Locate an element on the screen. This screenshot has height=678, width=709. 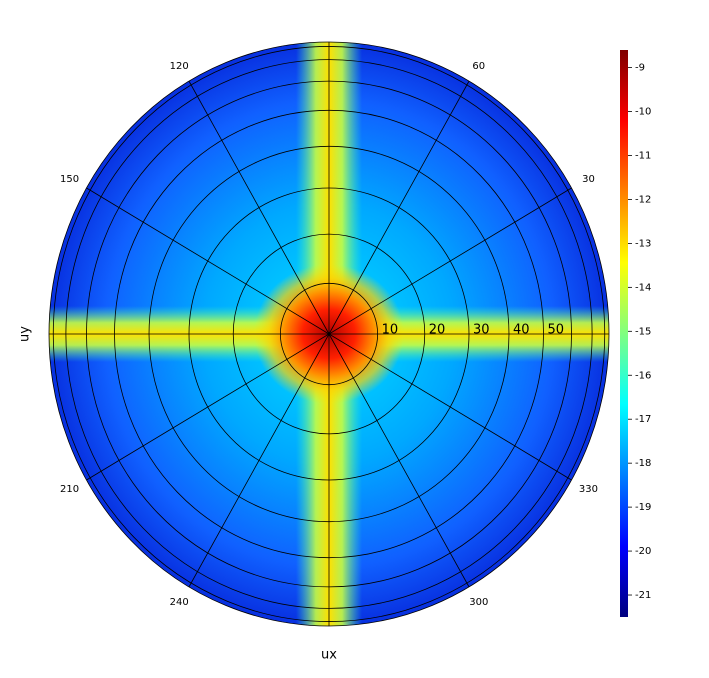
theta-tick-label: 330 is located at coordinates (588, 489).